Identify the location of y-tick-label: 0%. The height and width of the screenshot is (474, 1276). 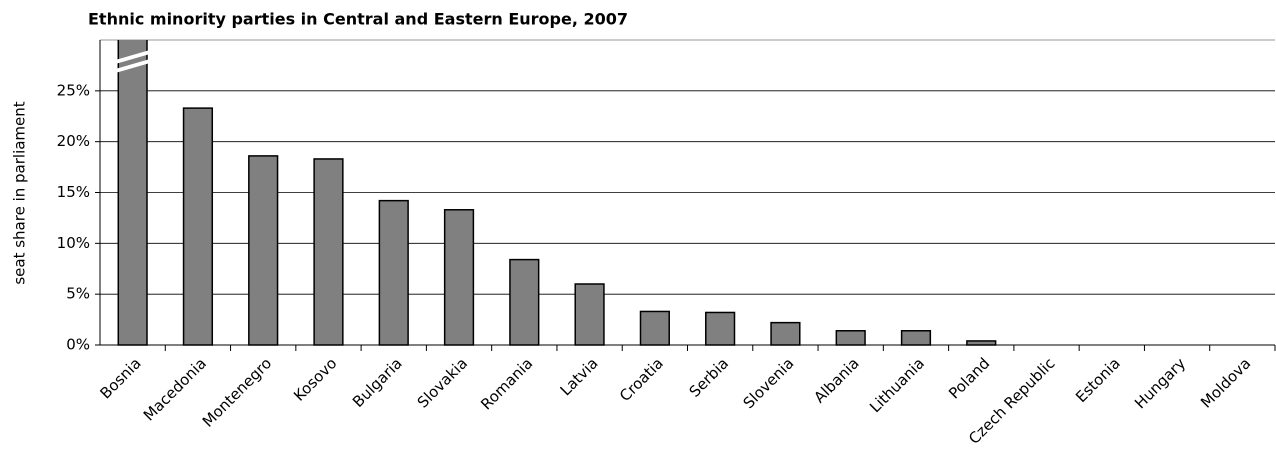
(78, 345).